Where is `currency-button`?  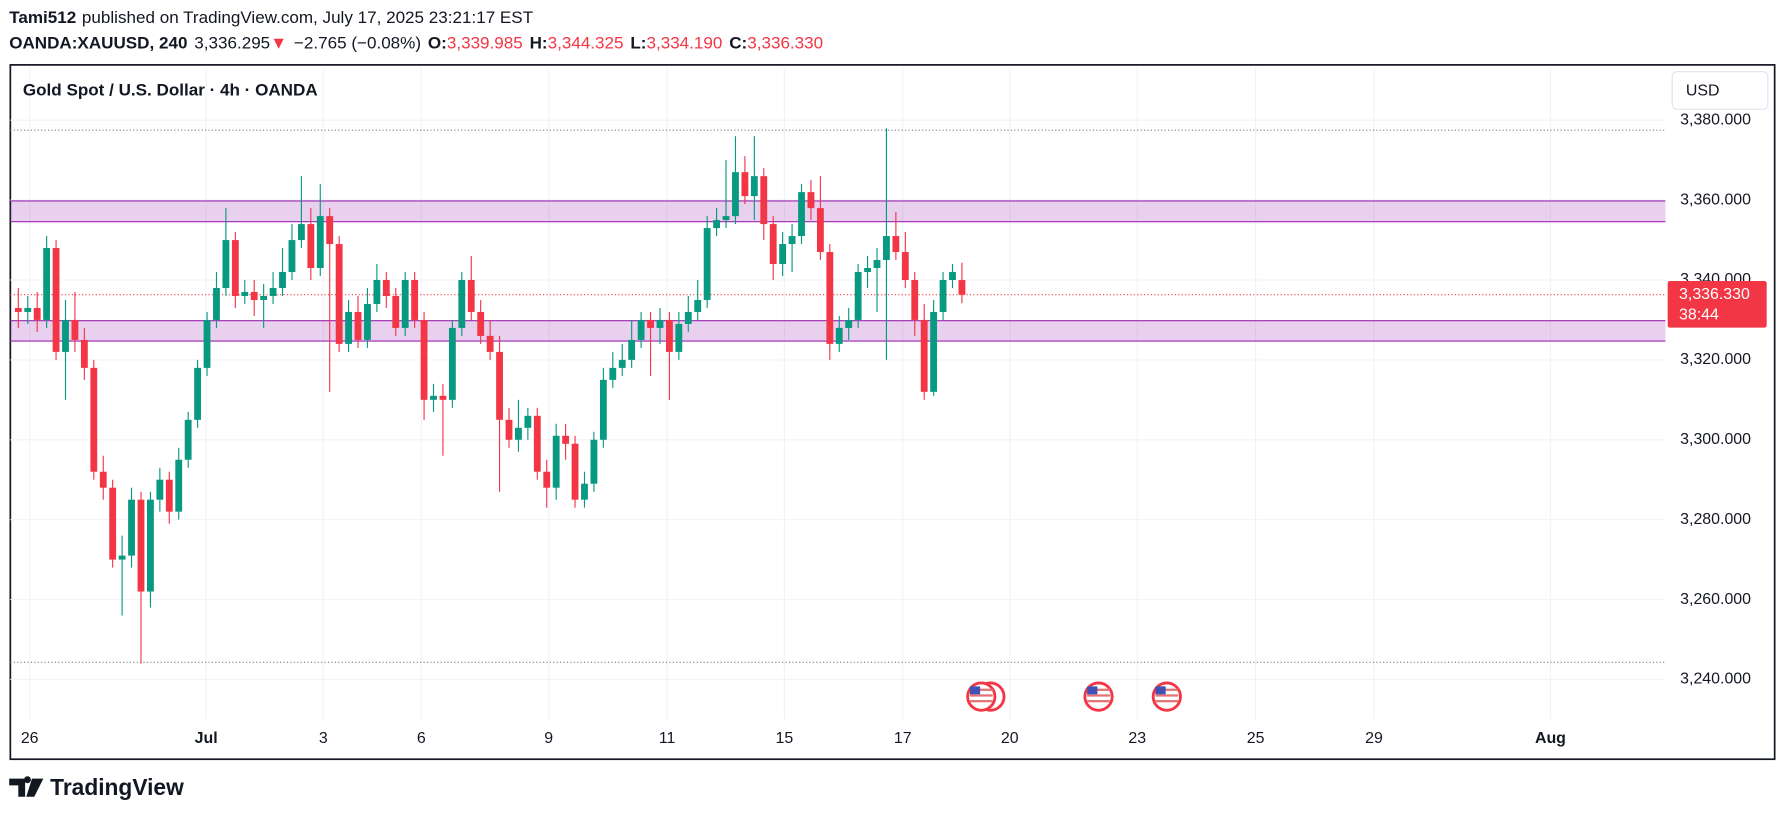 currency-button is located at coordinates (1720, 90).